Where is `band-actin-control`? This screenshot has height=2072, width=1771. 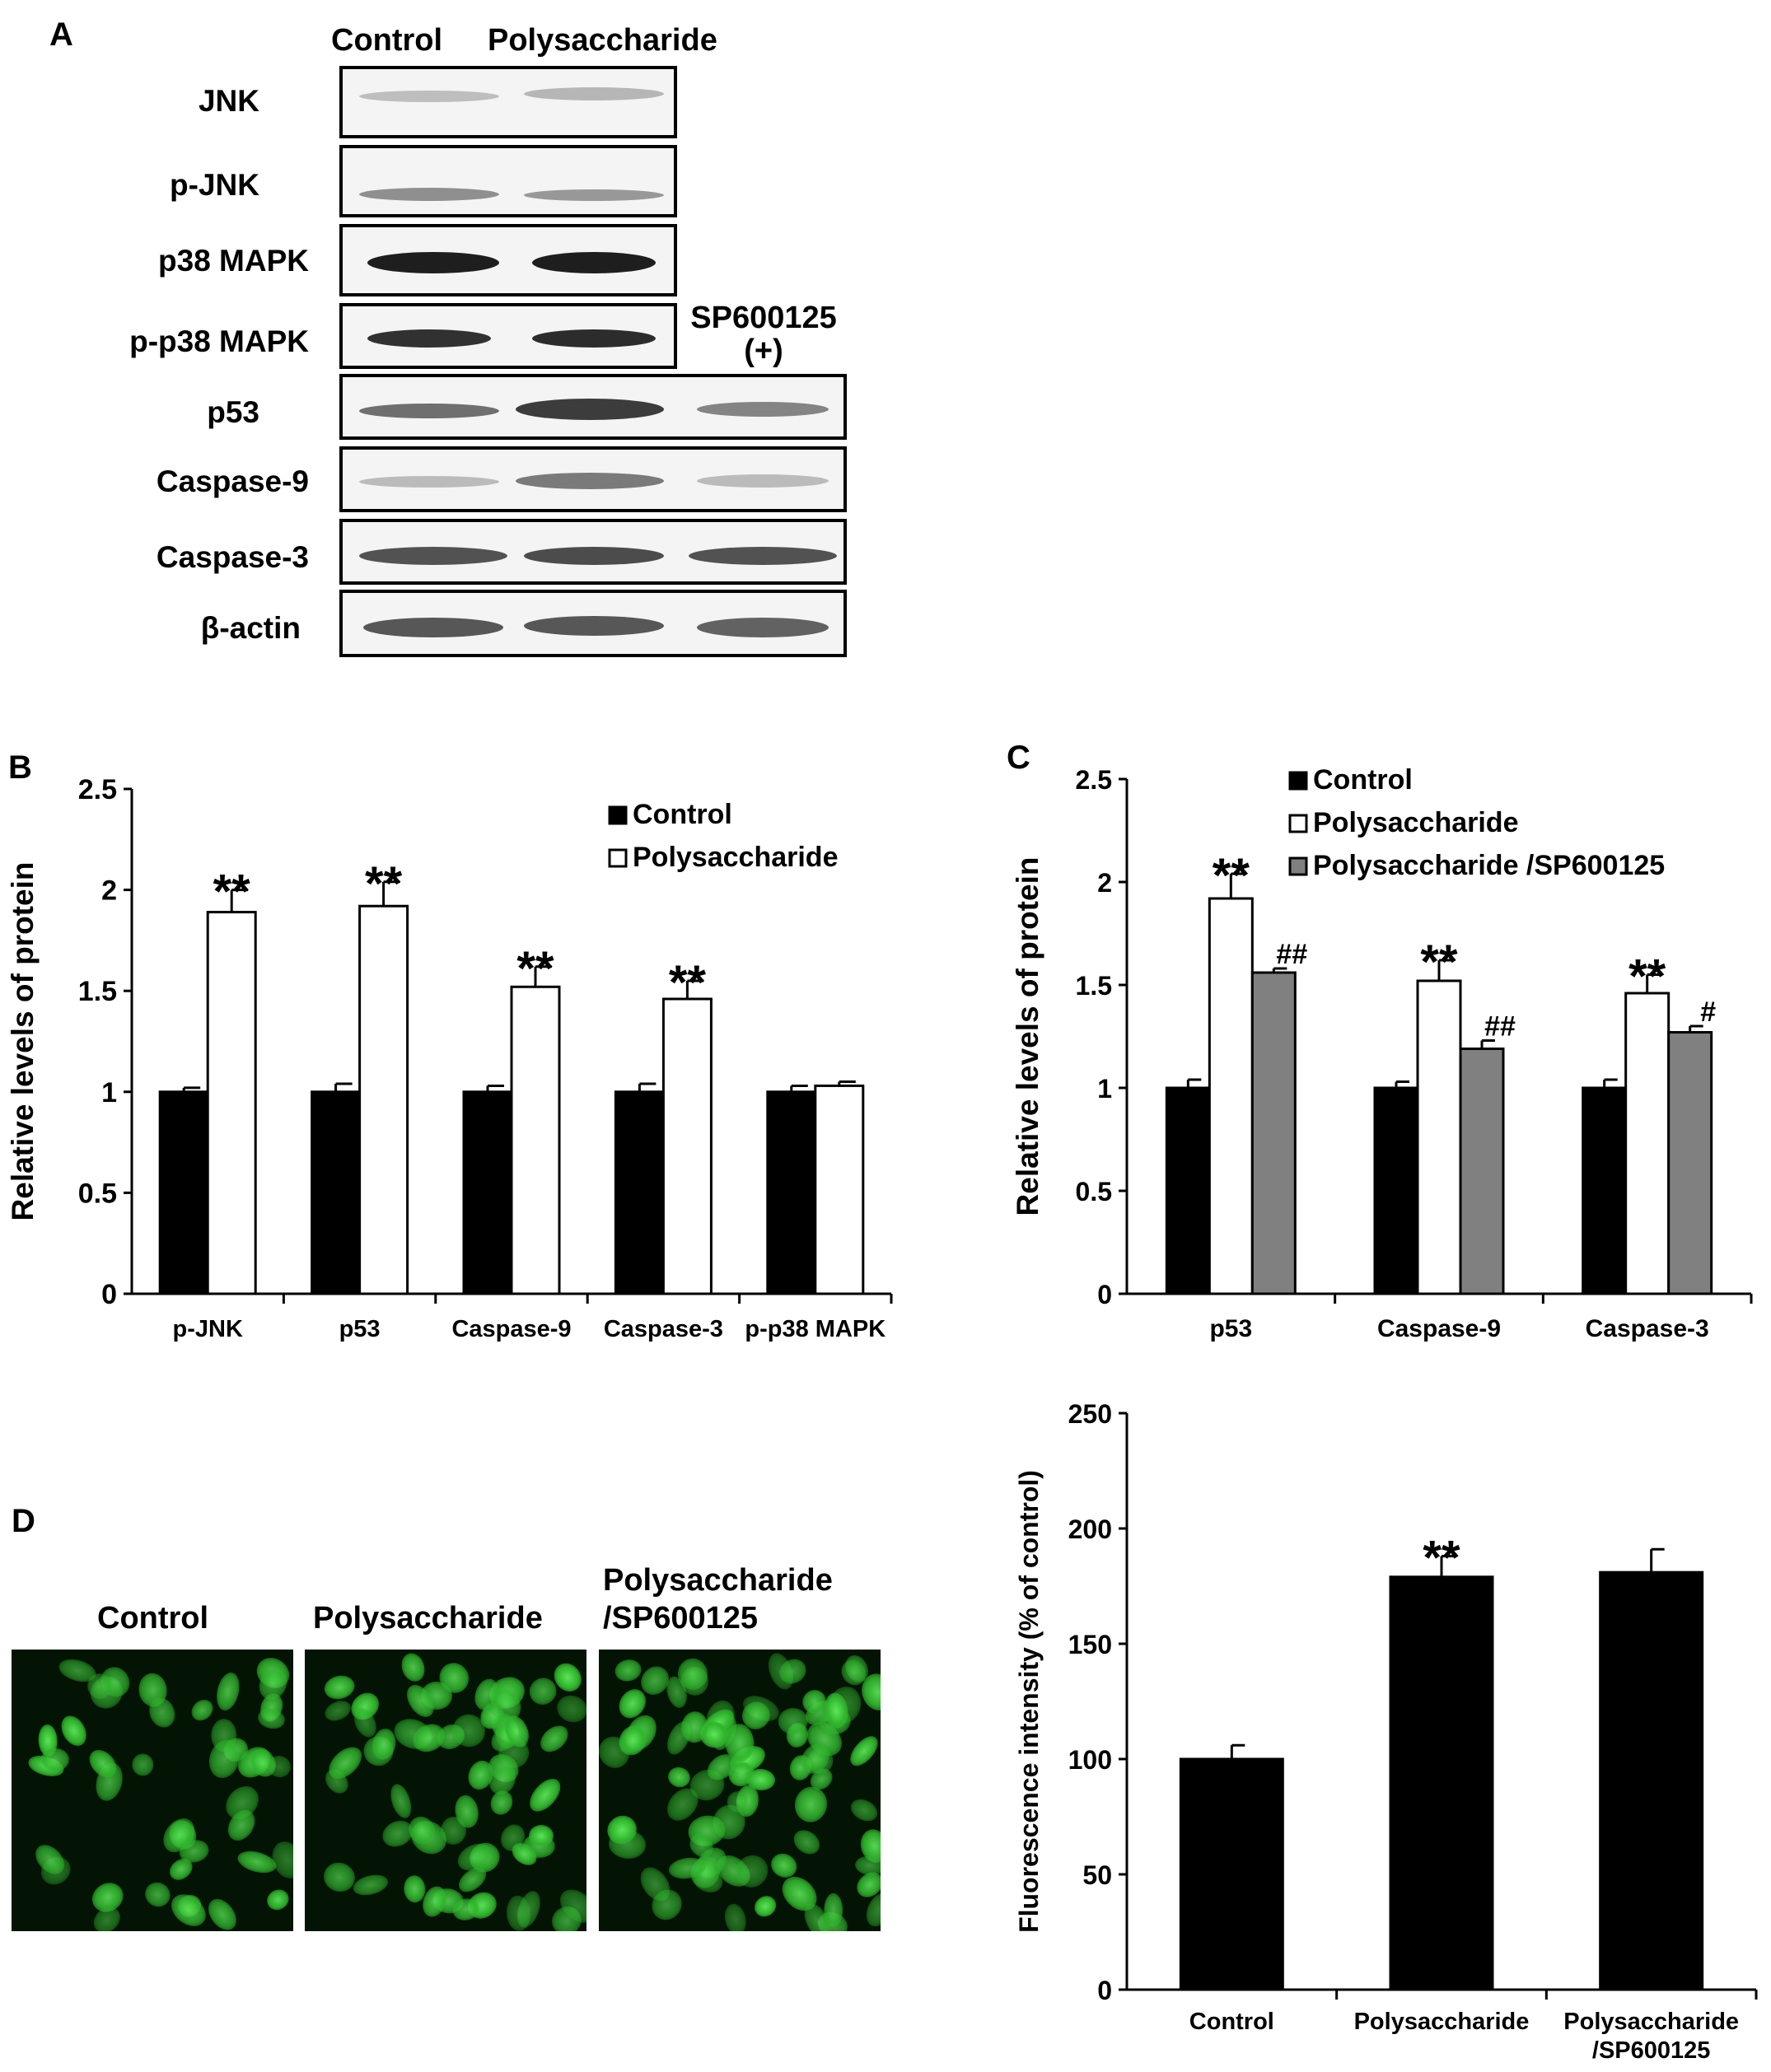 band-actin-control is located at coordinates (433, 627).